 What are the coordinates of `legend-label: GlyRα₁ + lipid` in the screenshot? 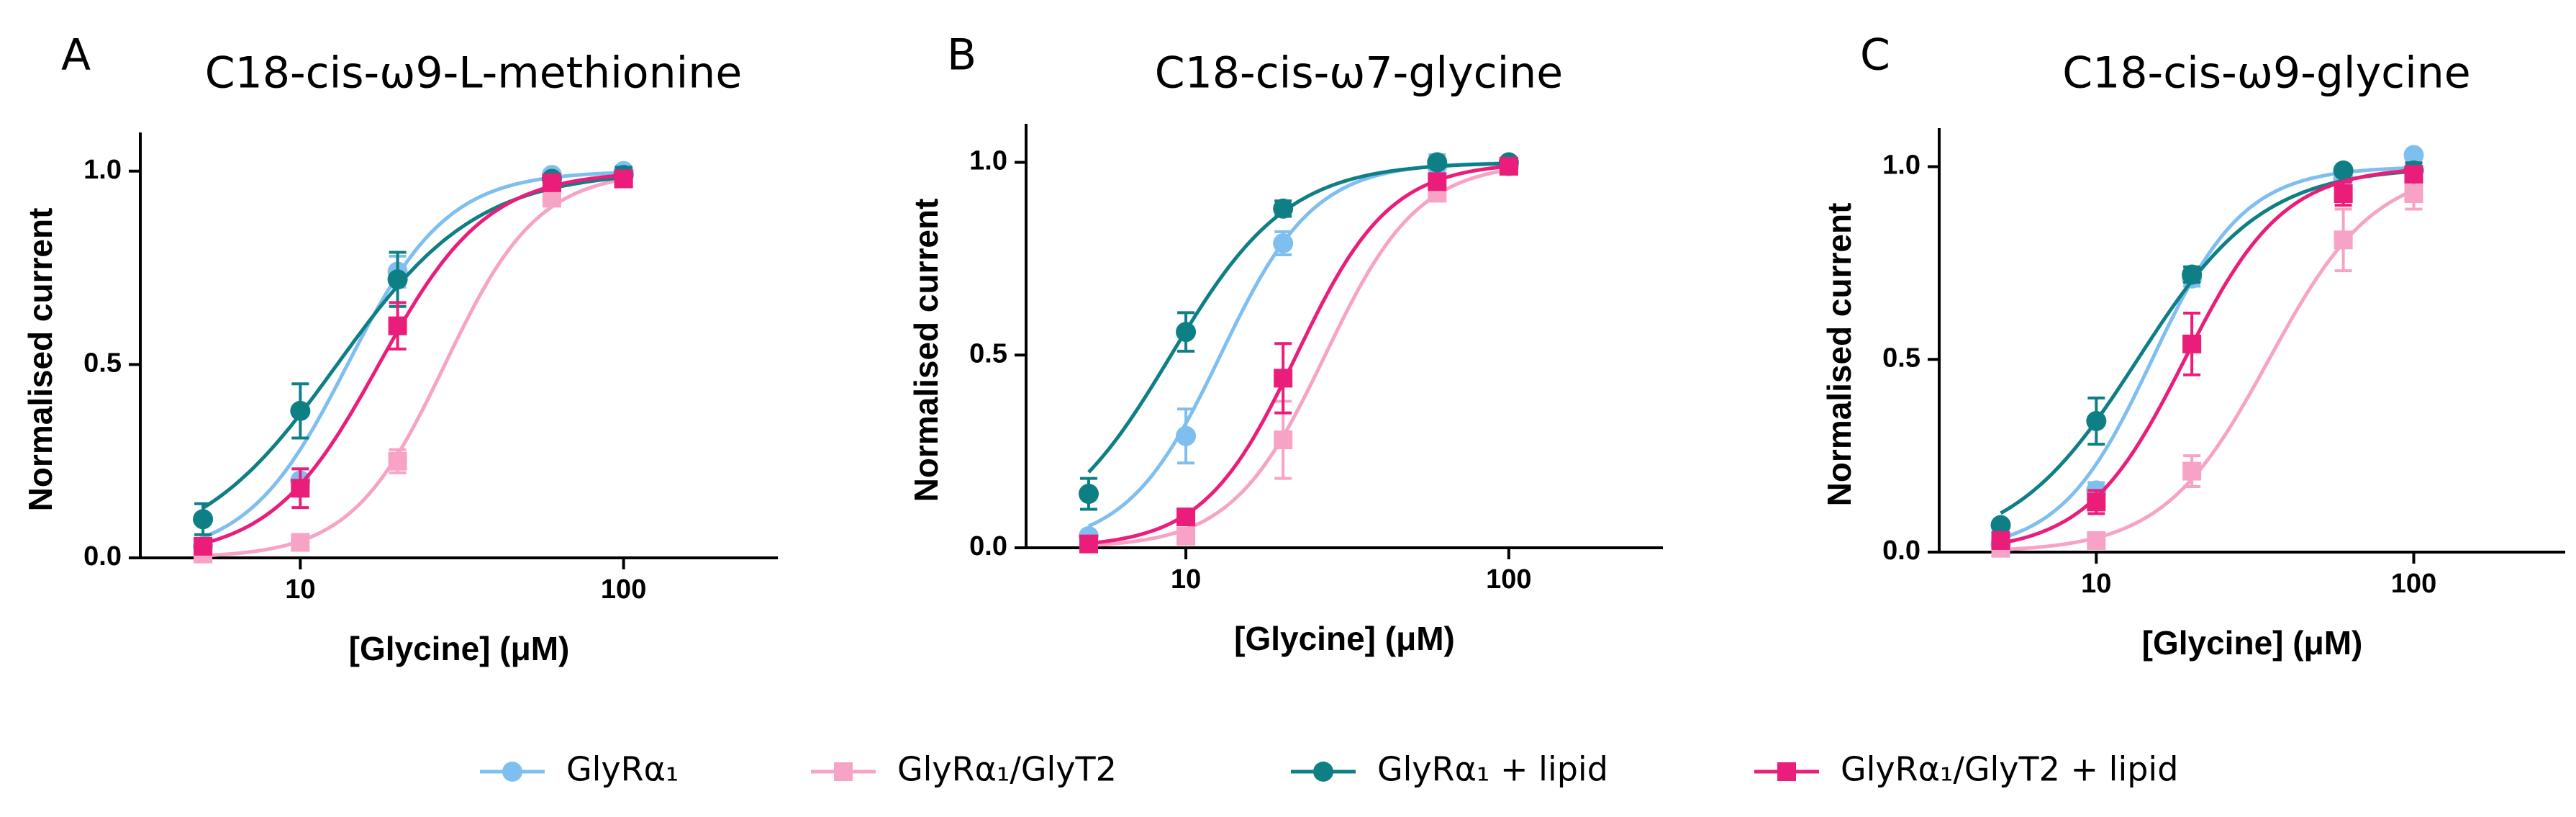 It's located at (1492, 769).